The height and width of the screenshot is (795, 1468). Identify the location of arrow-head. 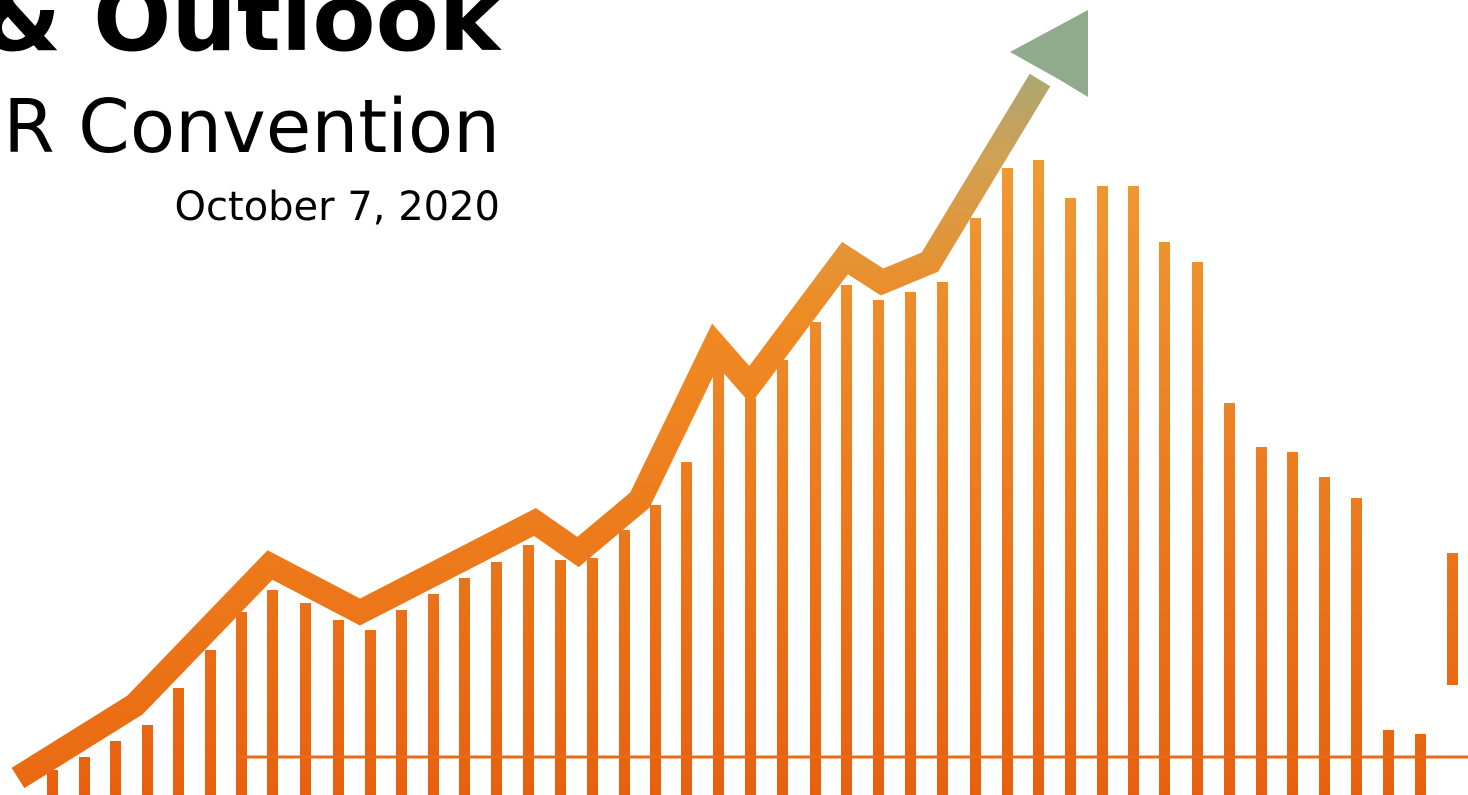
(1049, 53).